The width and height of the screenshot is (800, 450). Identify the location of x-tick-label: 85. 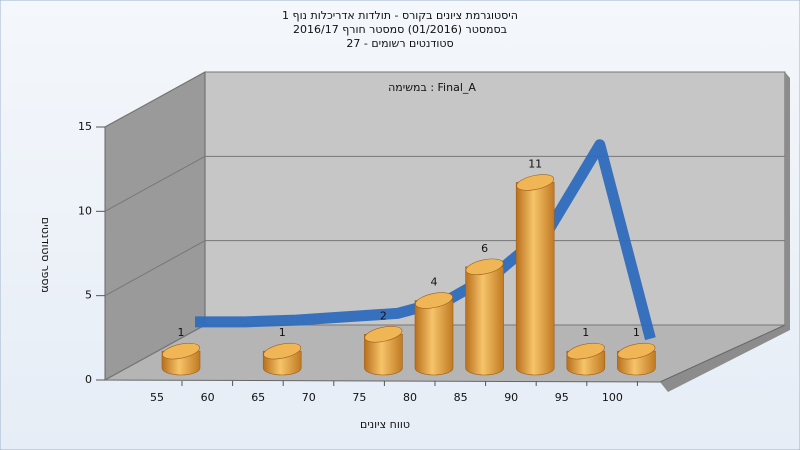
(461, 397).